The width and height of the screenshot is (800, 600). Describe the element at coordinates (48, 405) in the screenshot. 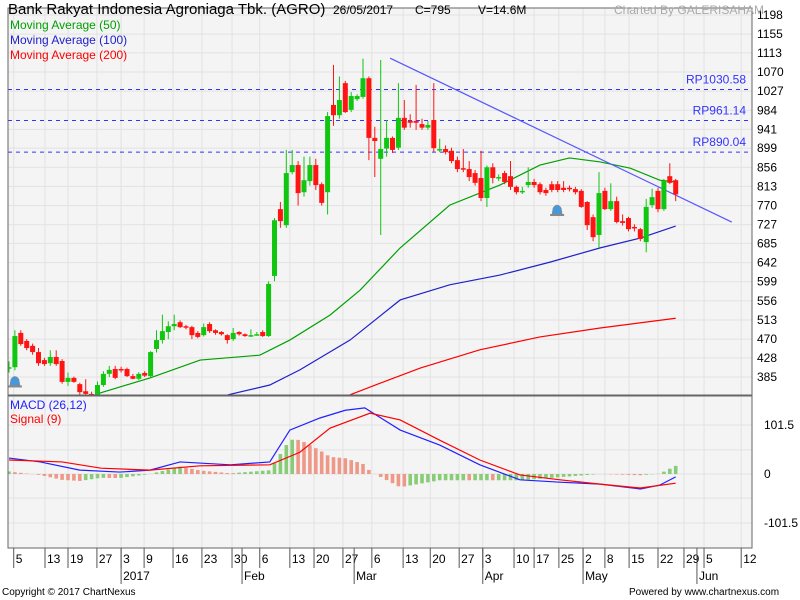

I see `legend-macd: MACD (26,12)` at that location.